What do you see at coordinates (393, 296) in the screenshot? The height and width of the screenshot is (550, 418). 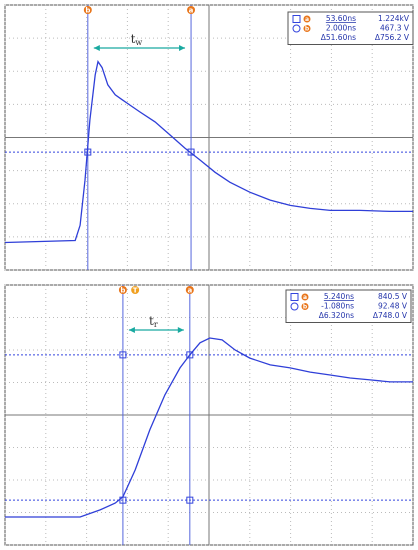 I see `readout-volt: 840.5 V` at bounding box center [393, 296].